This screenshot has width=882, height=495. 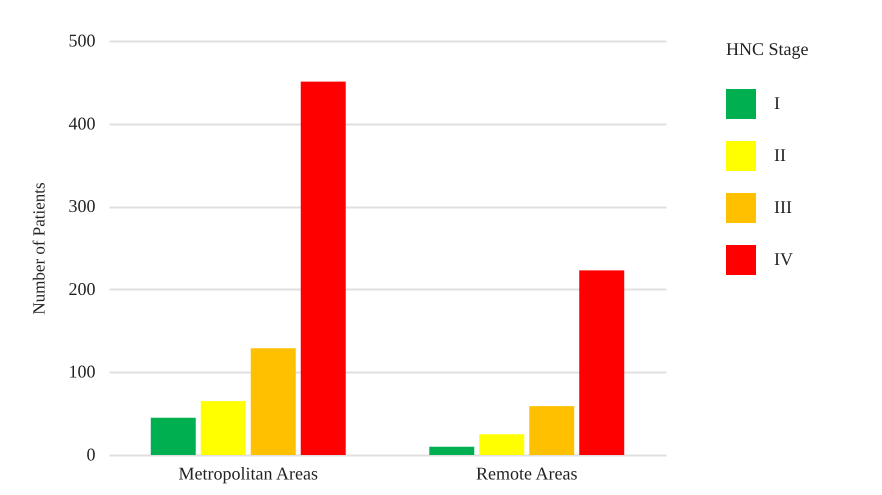 What do you see at coordinates (767, 49) in the screenshot?
I see `legend-title: HNC Stage` at bounding box center [767, 49].